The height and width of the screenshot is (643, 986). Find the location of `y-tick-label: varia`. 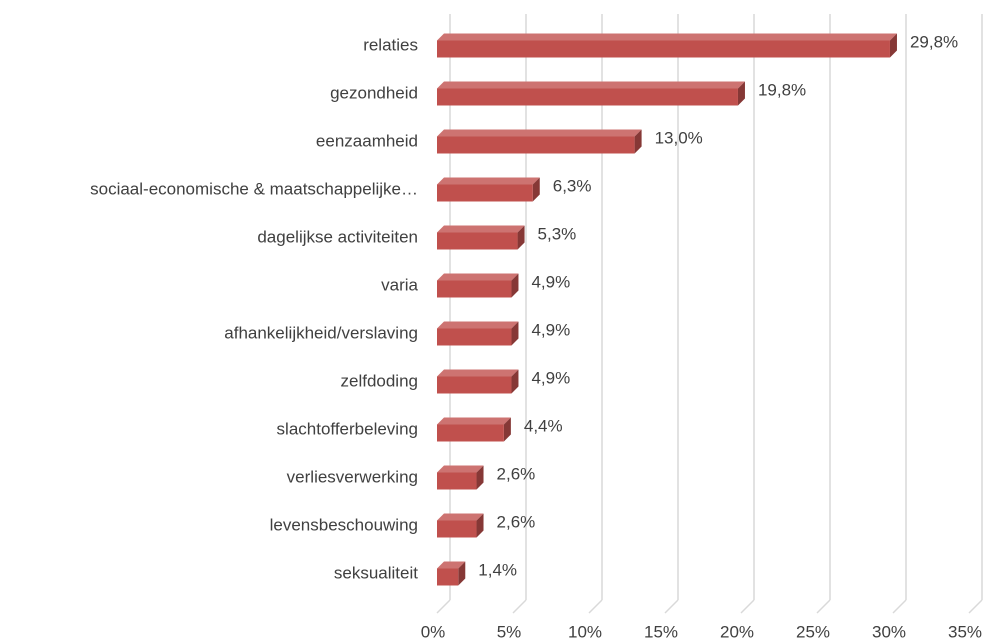

y-tick-label: varia is located at coordinates (399, 284).